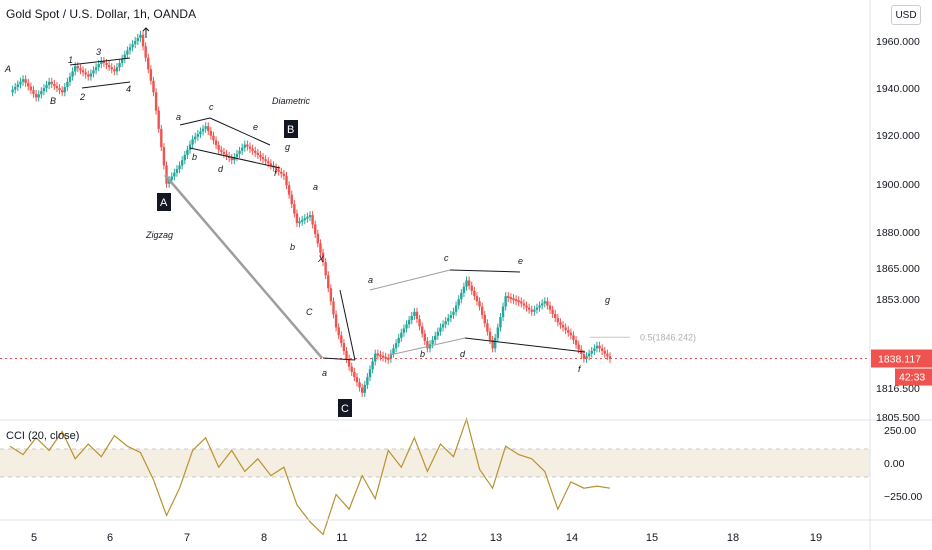 The height and width of the screenshot is (550, 932). What do you see at coordinates (287, 147) in the screenshot?
I see `wave-annotation: g` at bounding box center [287, 147].